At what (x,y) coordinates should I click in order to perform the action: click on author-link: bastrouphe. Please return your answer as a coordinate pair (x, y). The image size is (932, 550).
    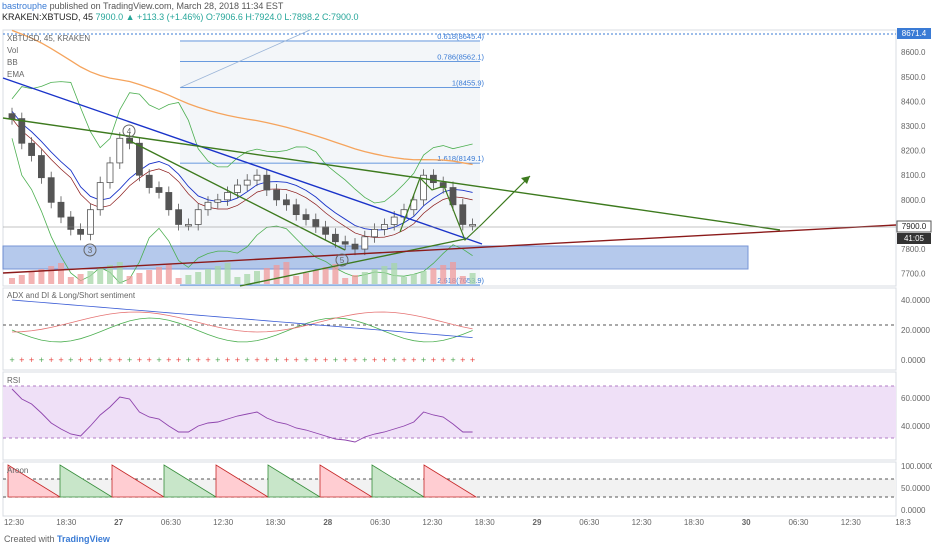
    Looking at the image, I should click on (25, 6).